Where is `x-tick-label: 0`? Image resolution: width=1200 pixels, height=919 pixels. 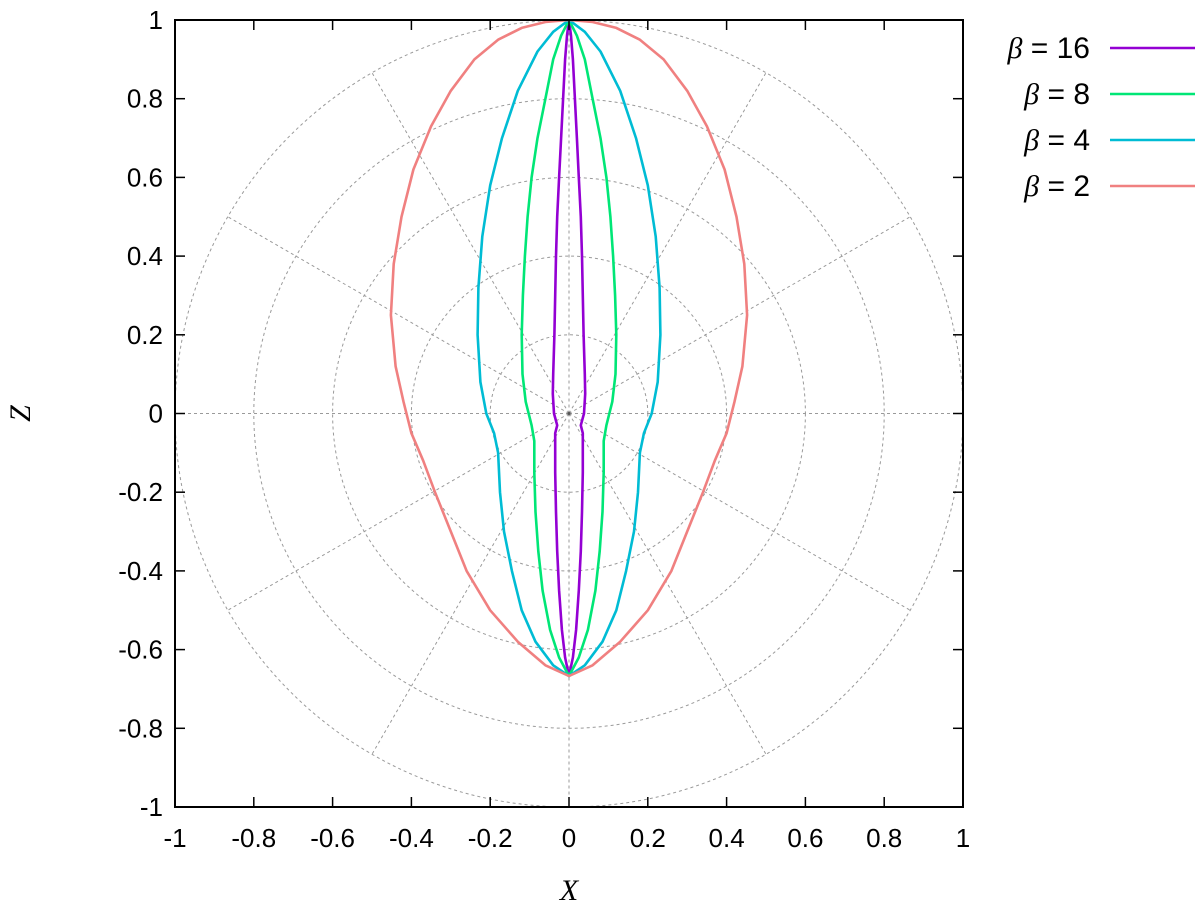 x-tick-label: 0 is located at coordinates (569, 838).